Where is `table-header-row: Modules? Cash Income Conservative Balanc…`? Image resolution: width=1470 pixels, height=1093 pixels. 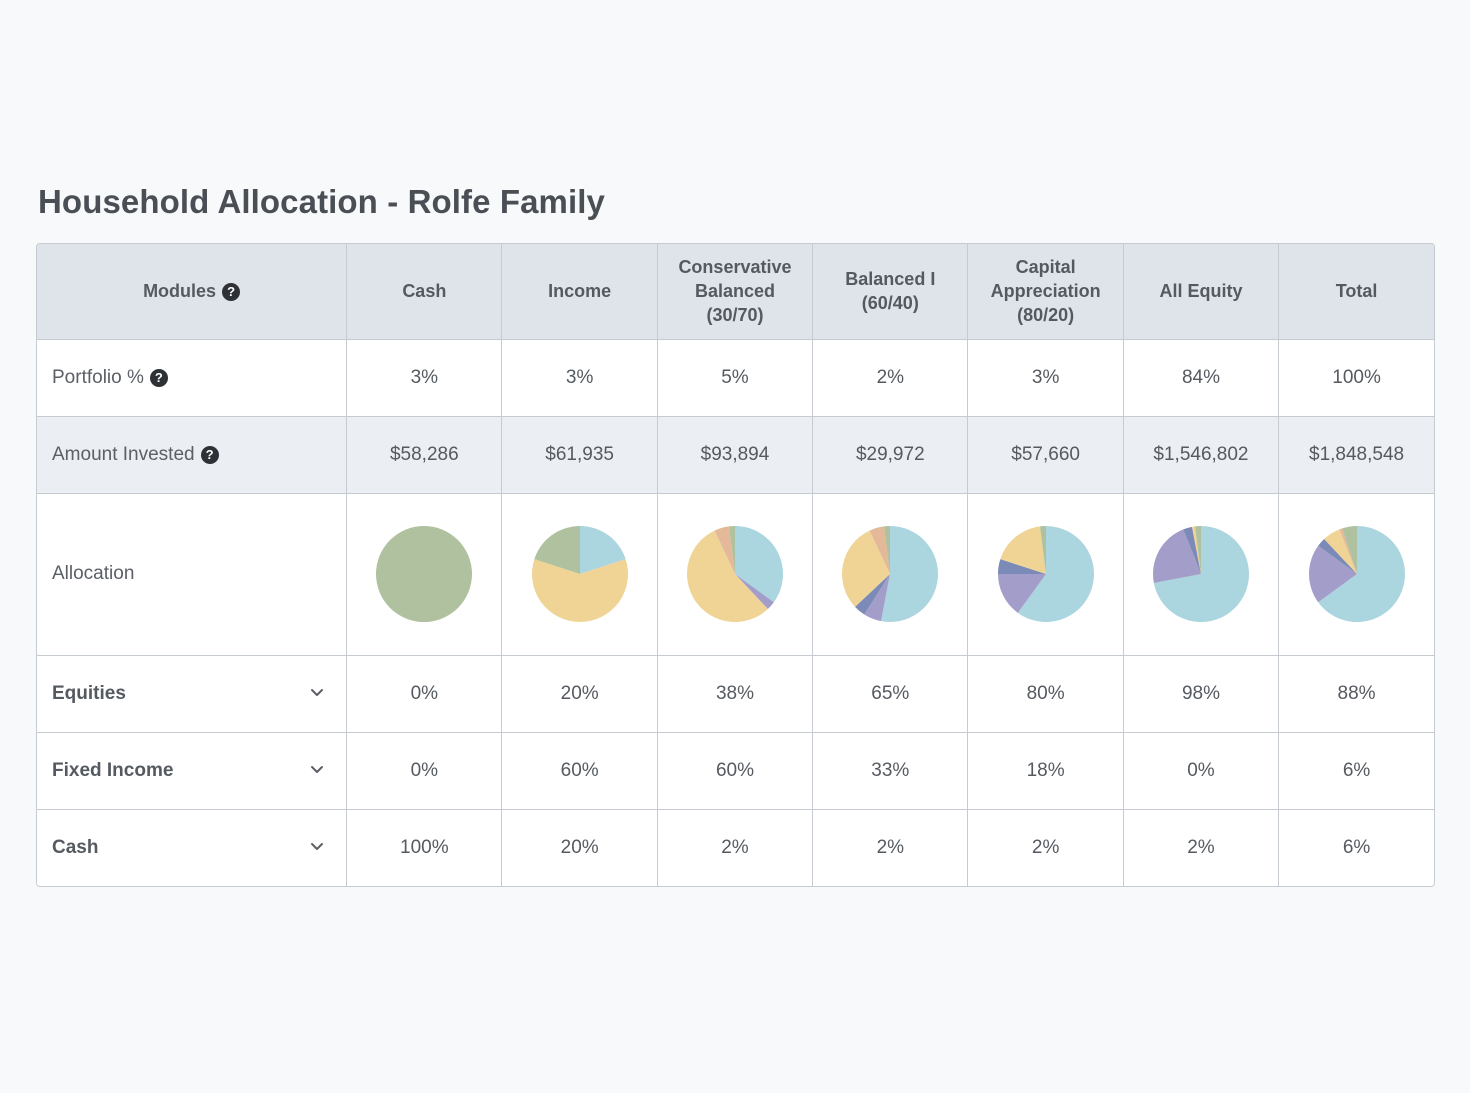
table-header-row: Modules? Cash Income Conservative Balanc… is located at coordinates (735, 292).